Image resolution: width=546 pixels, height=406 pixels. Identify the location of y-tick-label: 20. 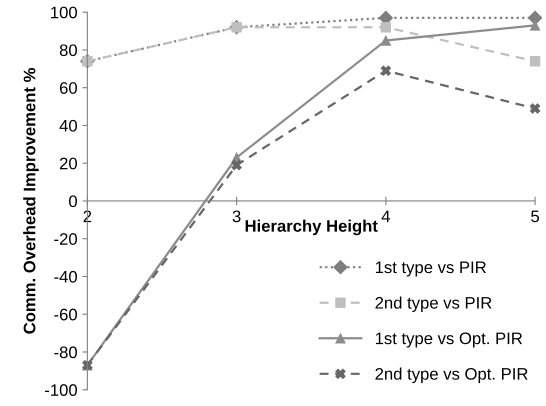
(68, 164).